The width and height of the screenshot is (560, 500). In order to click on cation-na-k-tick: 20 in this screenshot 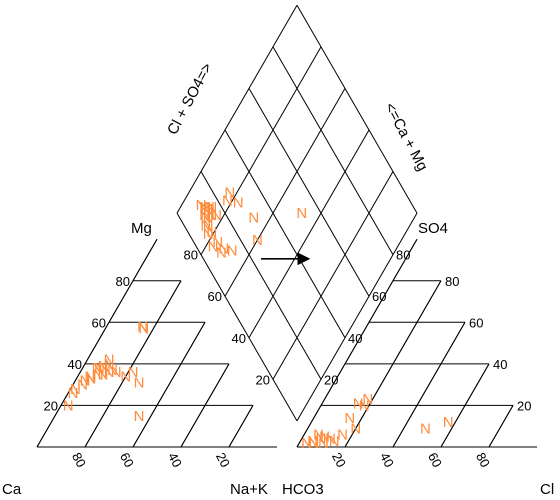, I will do `click(223, 460)`.